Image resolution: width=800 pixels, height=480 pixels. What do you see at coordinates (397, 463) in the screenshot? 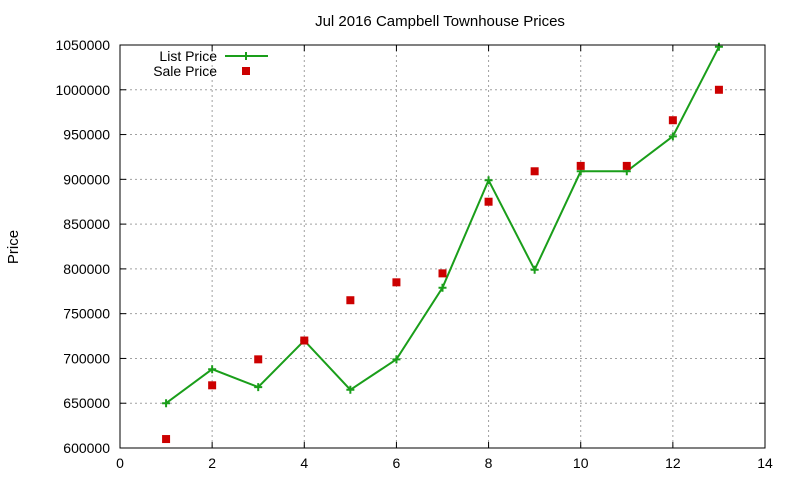
I see `x-tick-label: 6` at bounding box center [397, 463].